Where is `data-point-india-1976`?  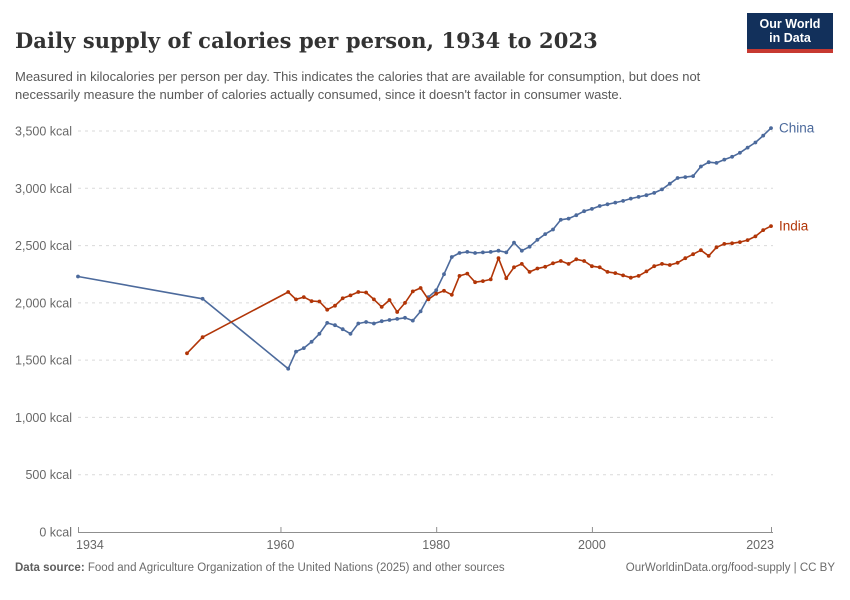 data-point-india-1976 is located at coordinates (405, 303).